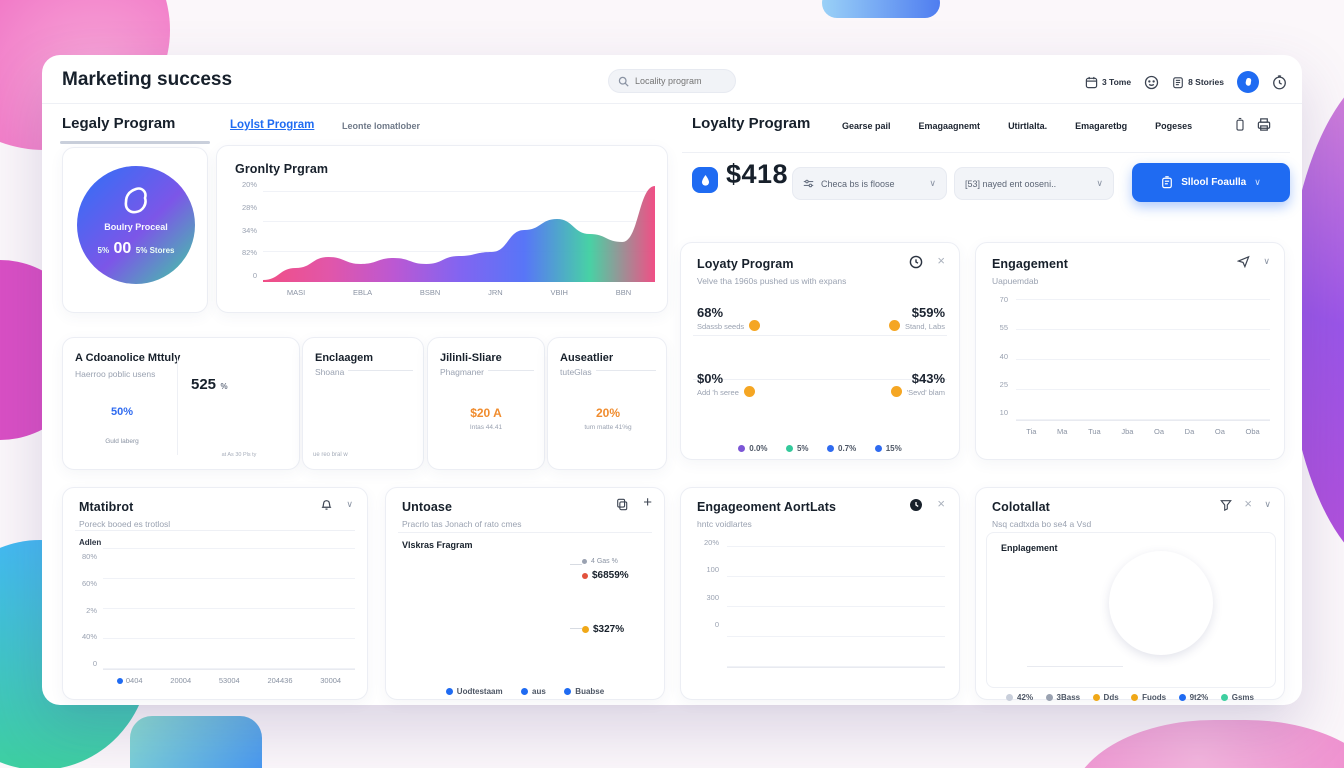  What do you see at coordinates (797, 448) in the screenshot?
I see `legend-item: 5%` at bounding box center [797, 448].